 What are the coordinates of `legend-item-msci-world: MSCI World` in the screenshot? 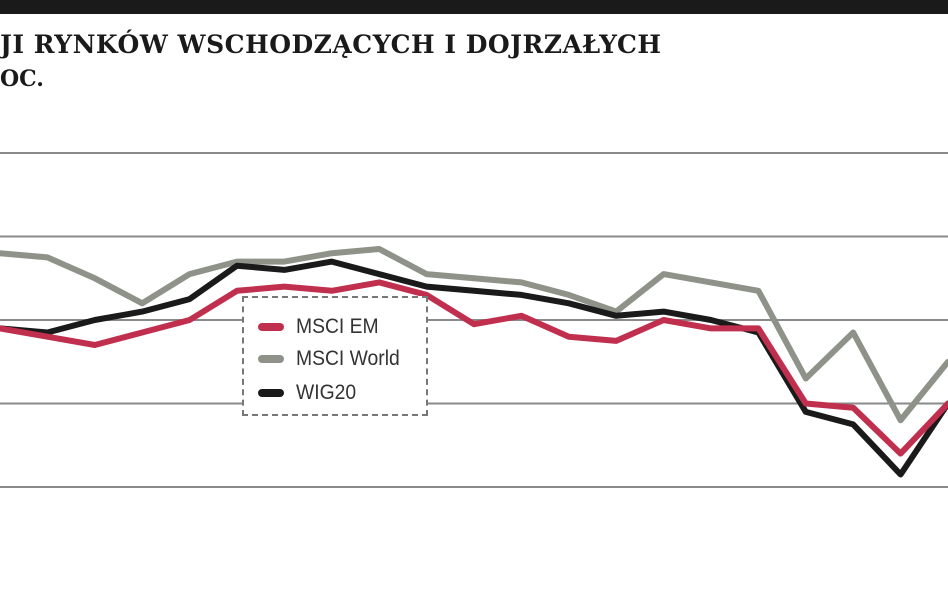 It's located at (333, 359).